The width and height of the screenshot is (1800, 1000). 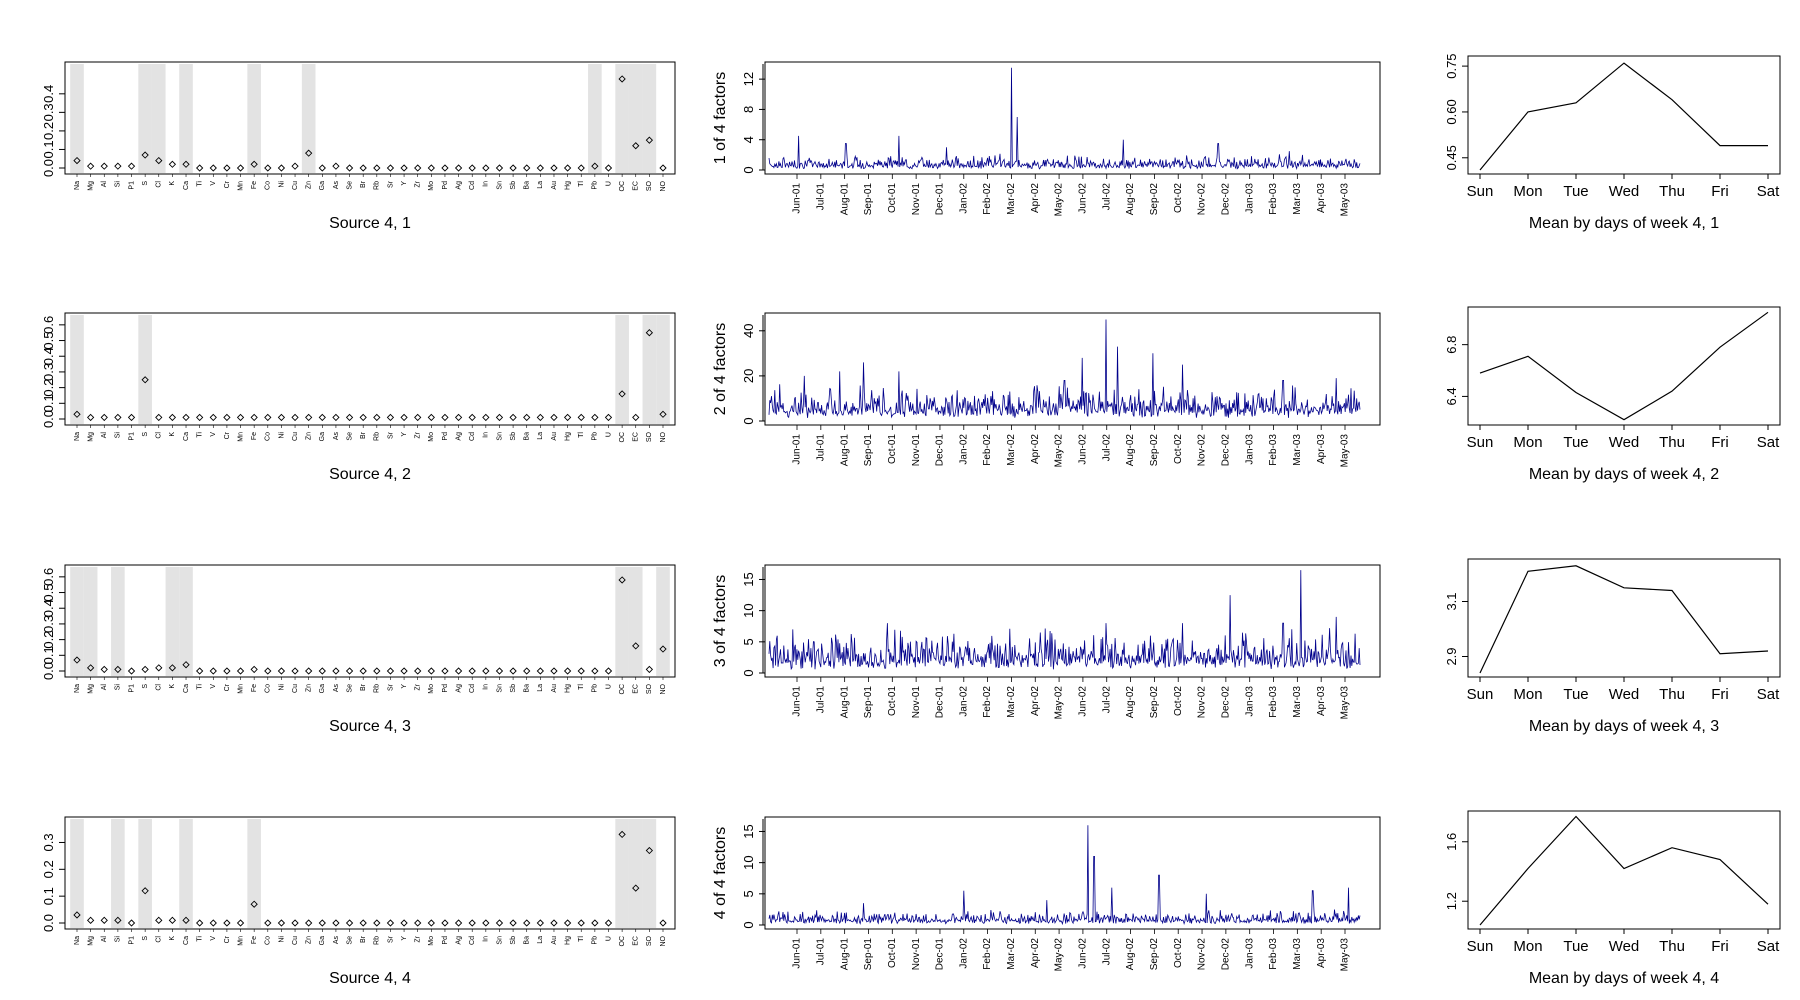 I want to click on y-tick-label: 1.2, so click(x=1451, y=901).